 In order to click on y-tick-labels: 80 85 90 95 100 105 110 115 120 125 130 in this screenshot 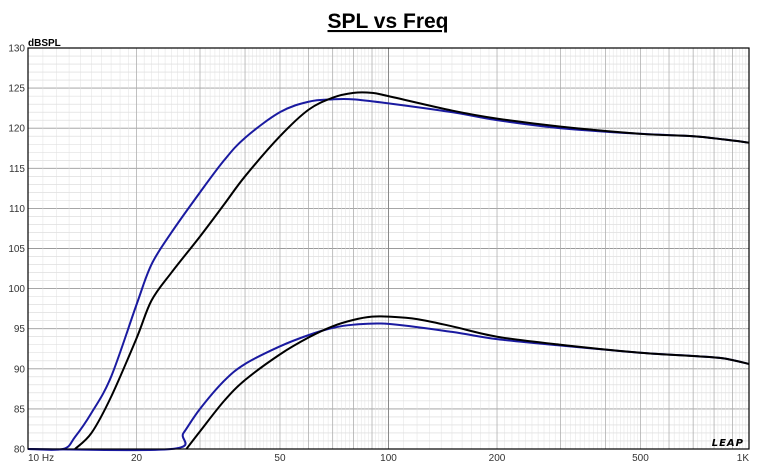, I will do `click(16, 250)`.